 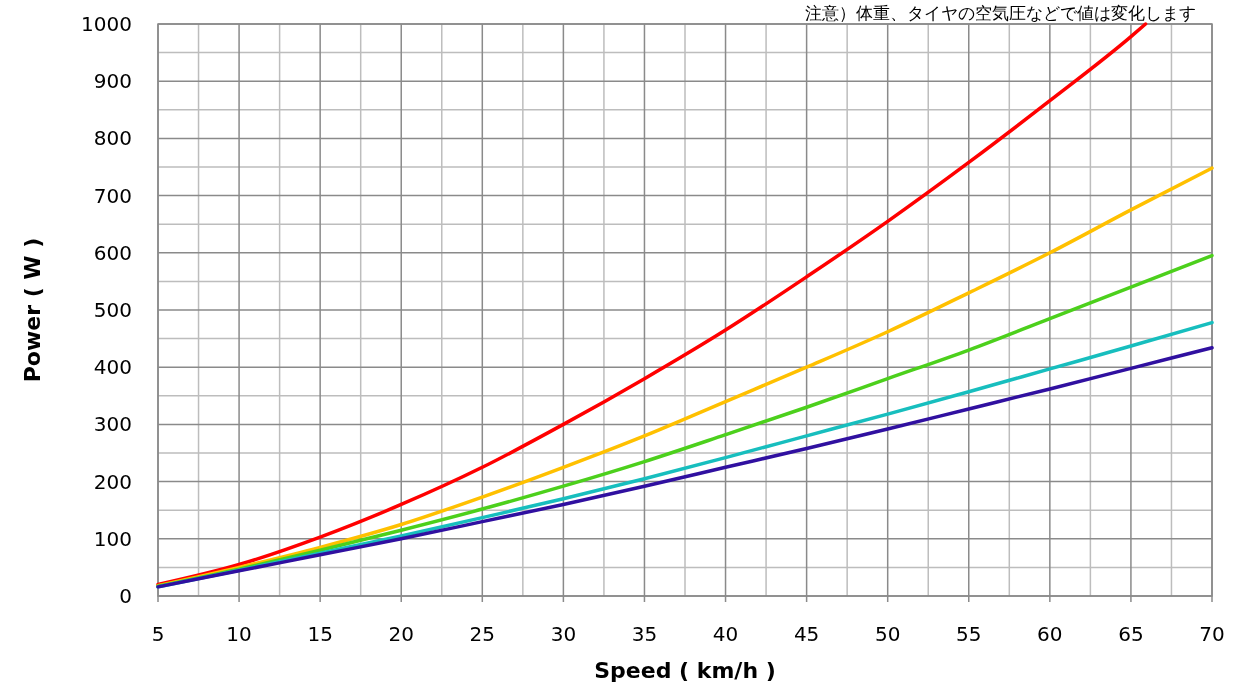 What do you see at coordinates (806, 634) in the screenshot?
I see `x-tick-label: 45` at bounding box center [806, 634].